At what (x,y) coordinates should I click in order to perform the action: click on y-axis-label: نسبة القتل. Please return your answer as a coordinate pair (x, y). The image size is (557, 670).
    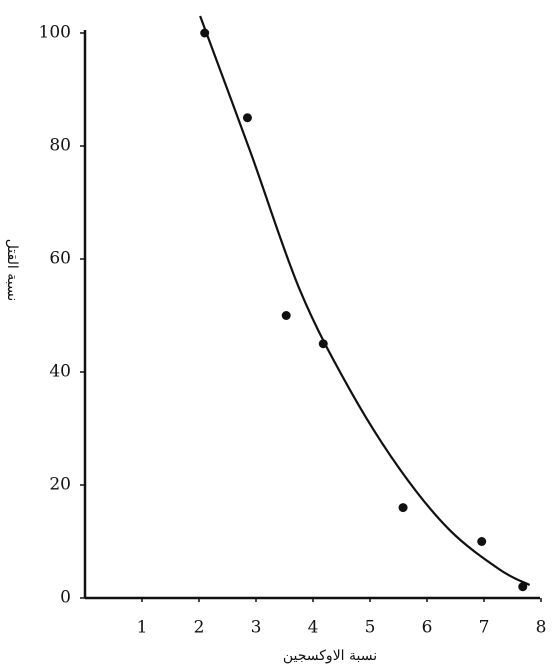
    Looking at the image, I should click on (12, 270).